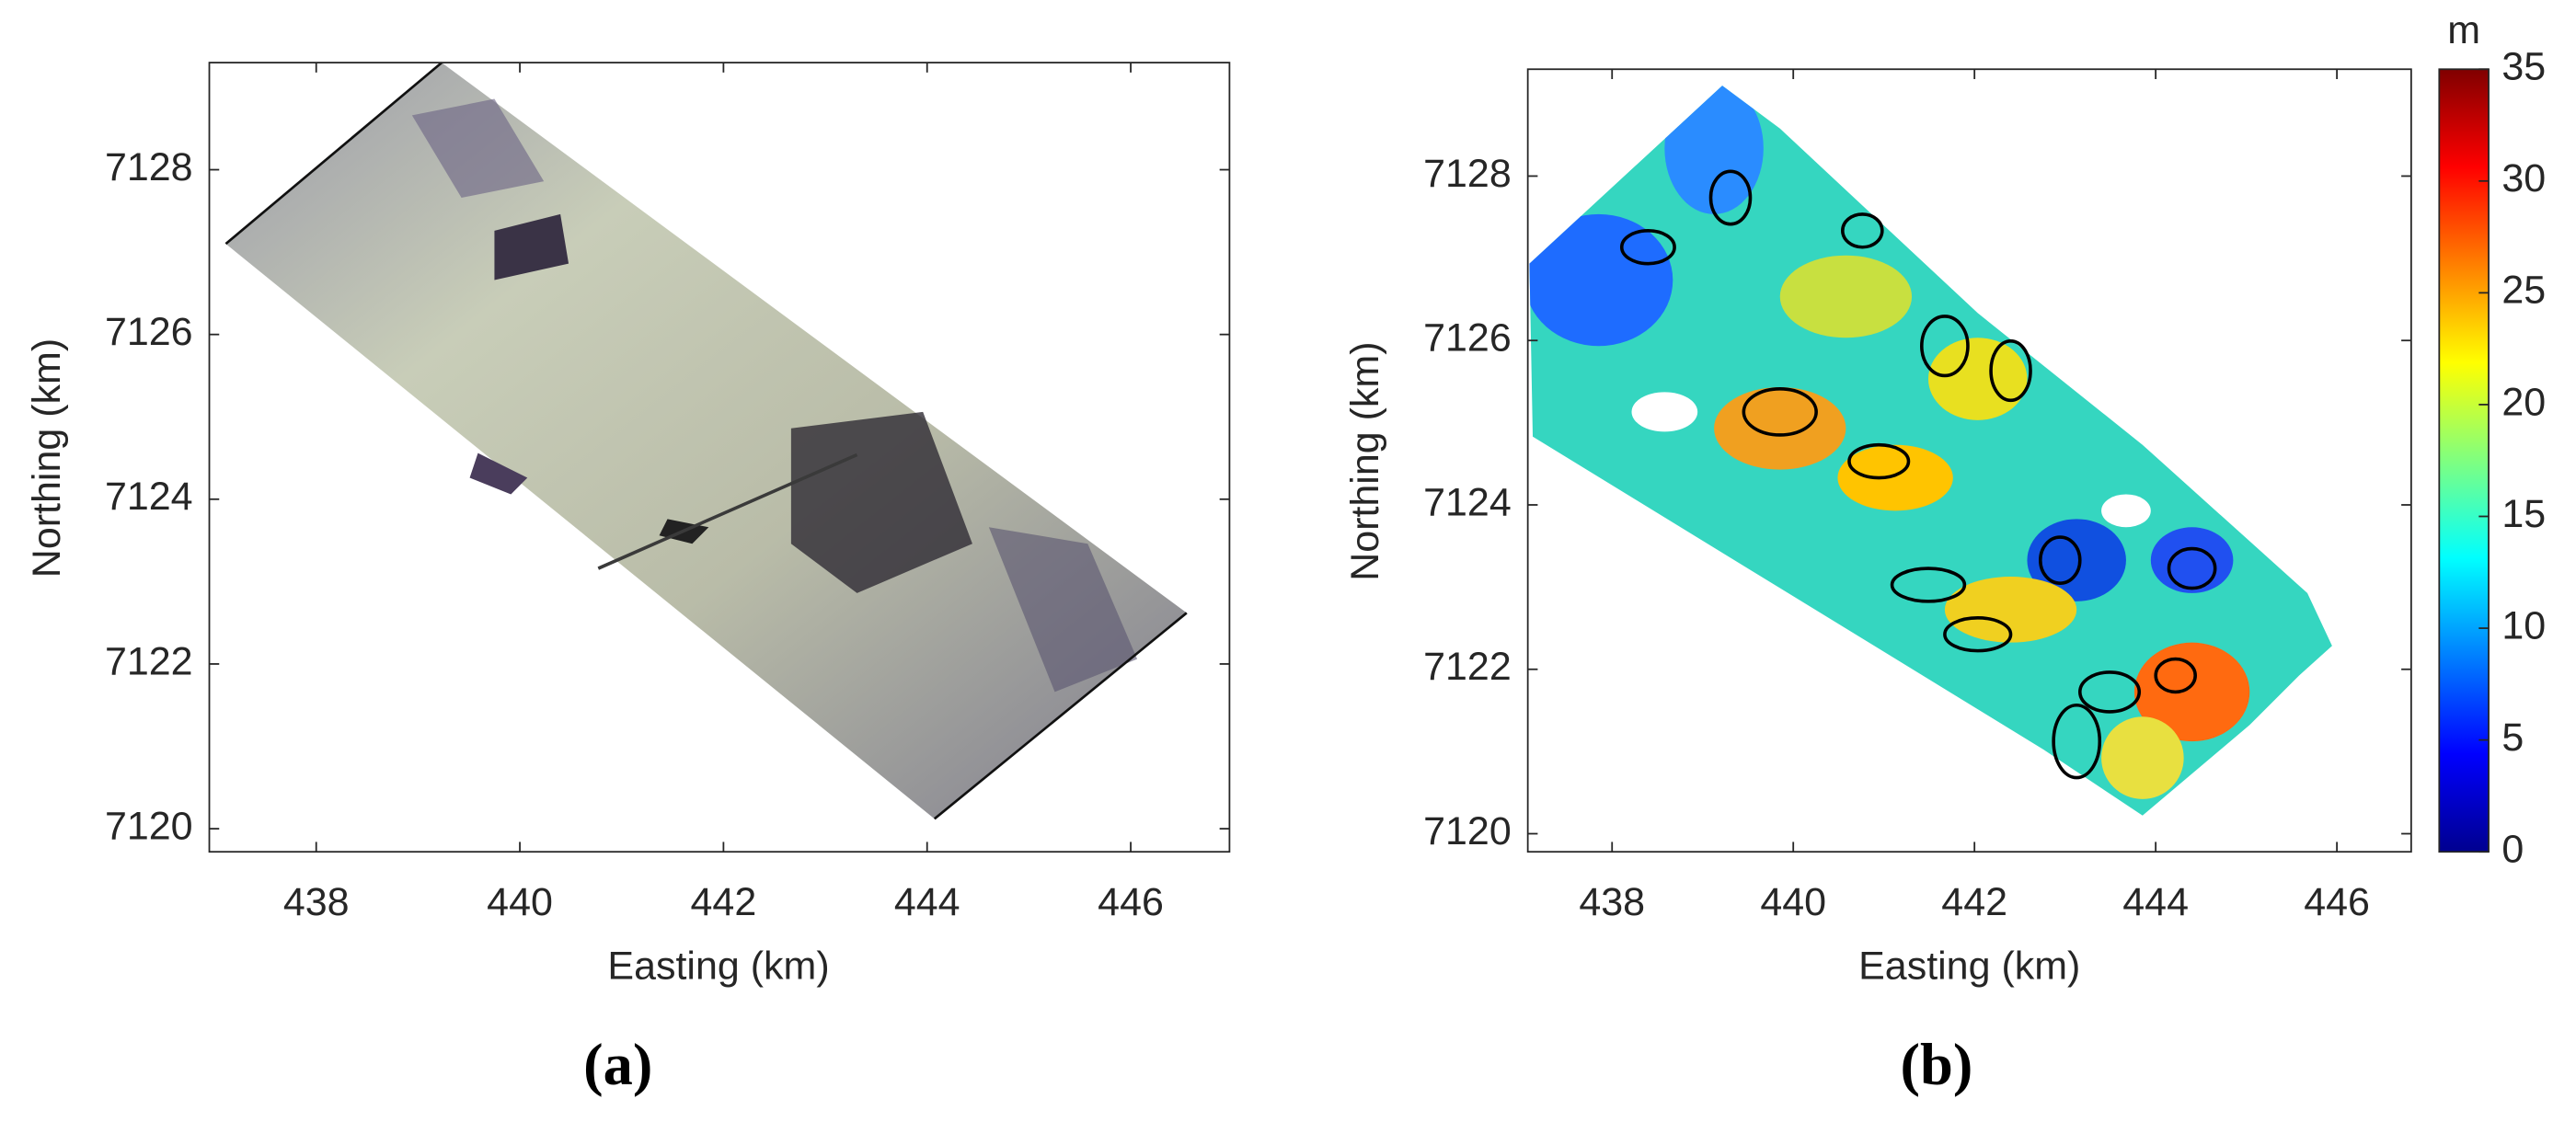 The width and height of the screenshot is (2576, 1122). Describe the element at coordinates (2463, 30) in the screenshot. I see `colorbar-label: m` at that location.